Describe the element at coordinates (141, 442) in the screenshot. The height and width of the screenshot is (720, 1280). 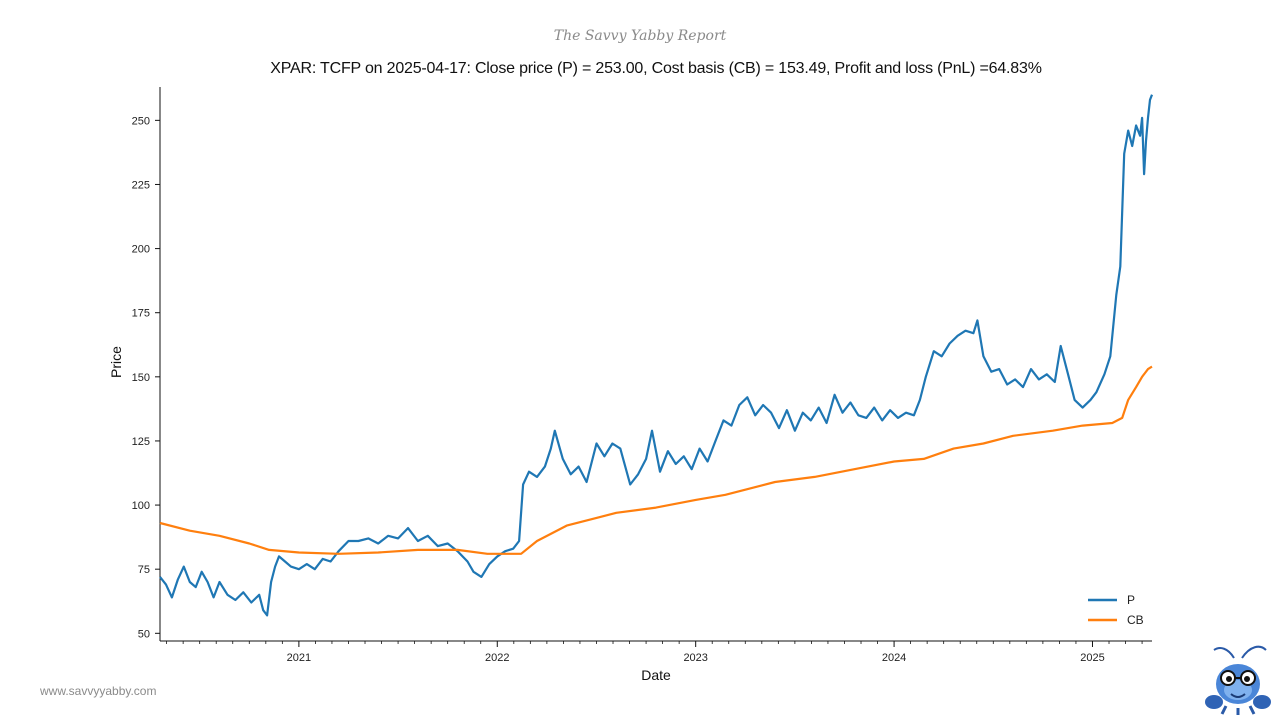
I see `y-tick-label: 125` at that location.